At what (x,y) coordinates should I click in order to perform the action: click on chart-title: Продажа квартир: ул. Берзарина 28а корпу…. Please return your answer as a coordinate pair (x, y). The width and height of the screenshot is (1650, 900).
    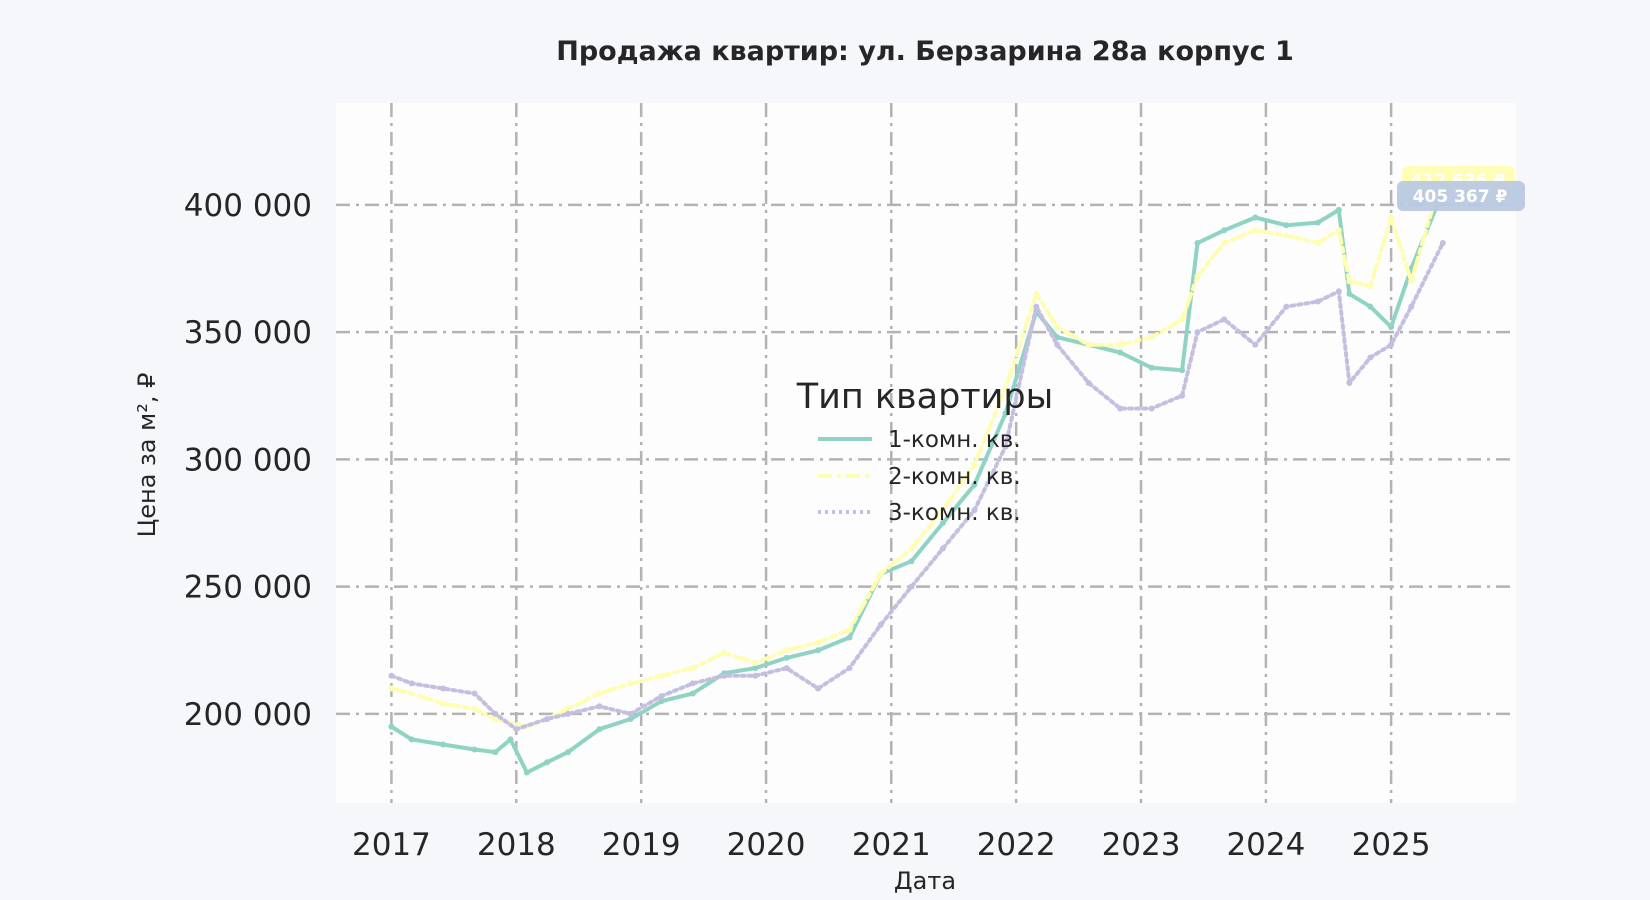
    Looking at the image, I should click on (925, 51).